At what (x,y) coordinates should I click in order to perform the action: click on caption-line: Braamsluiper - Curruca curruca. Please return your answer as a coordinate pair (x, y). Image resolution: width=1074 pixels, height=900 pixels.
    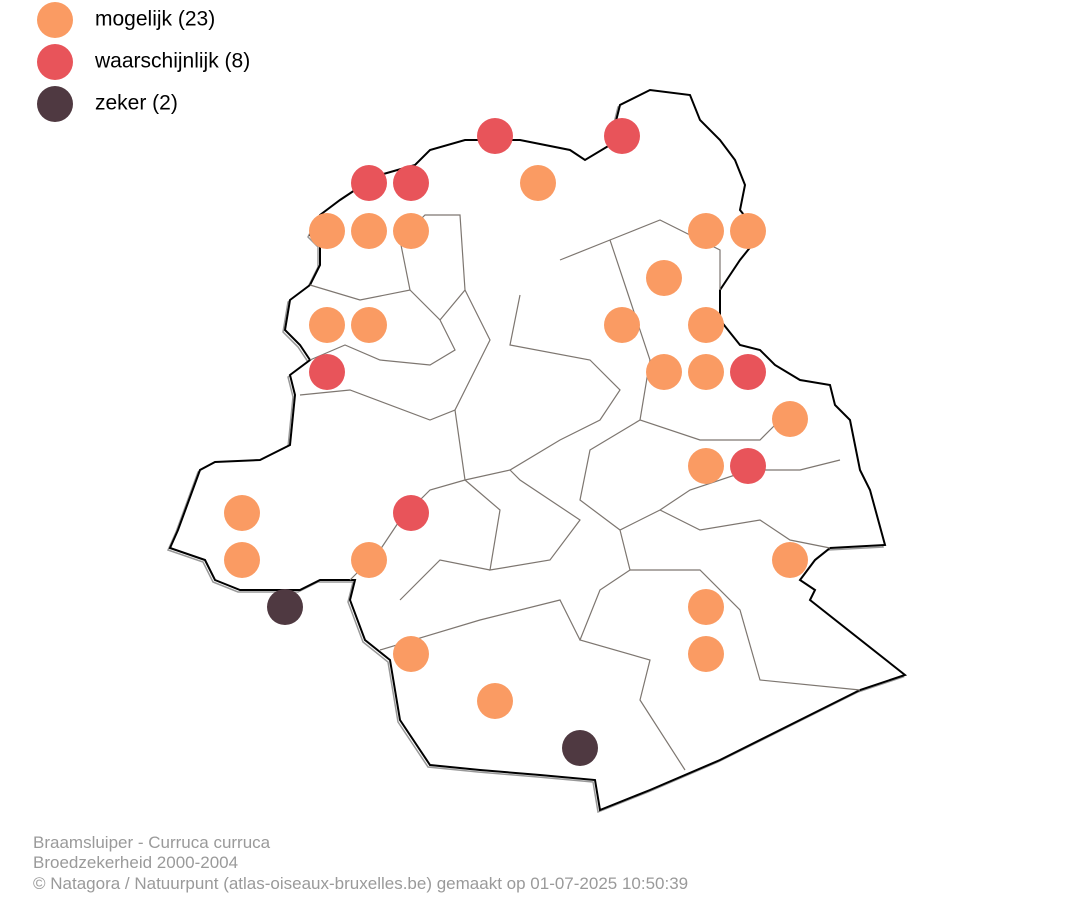
    Looking at the image, I should click on (152, 842).